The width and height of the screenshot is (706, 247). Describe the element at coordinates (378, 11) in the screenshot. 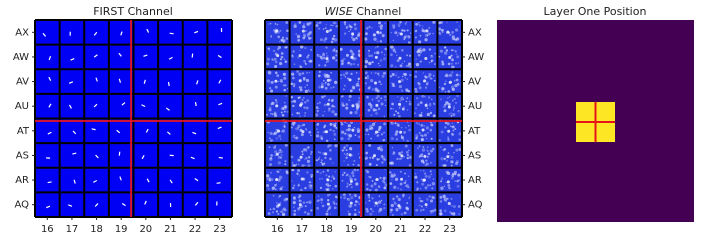

I see `title-rest: Channel` at that location.